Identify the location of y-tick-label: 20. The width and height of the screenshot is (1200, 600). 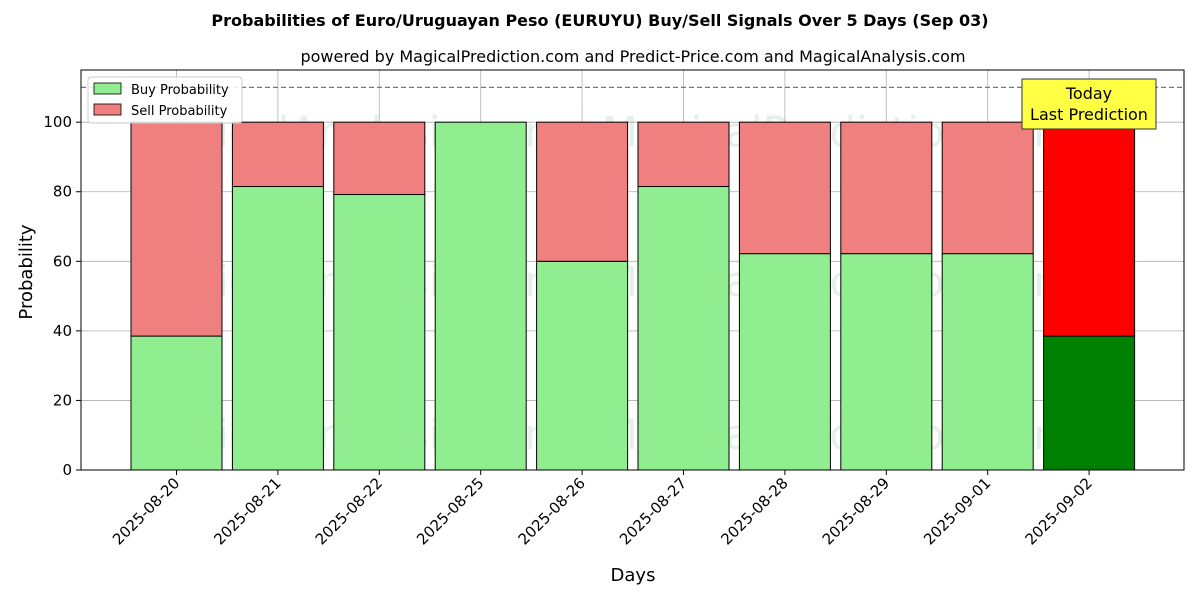
(62, 400).